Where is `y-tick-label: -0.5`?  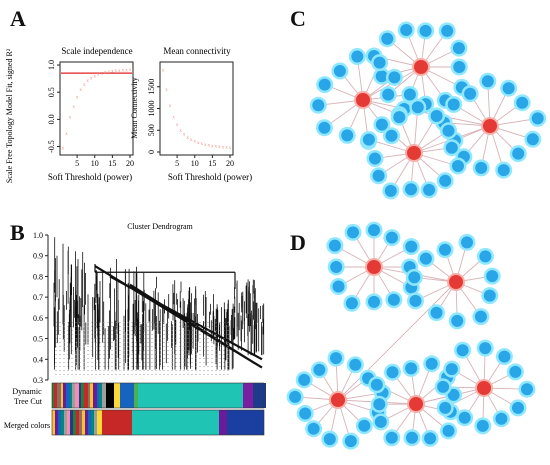 y-tick-label: -0.5 is located at coordinates (51, 146).